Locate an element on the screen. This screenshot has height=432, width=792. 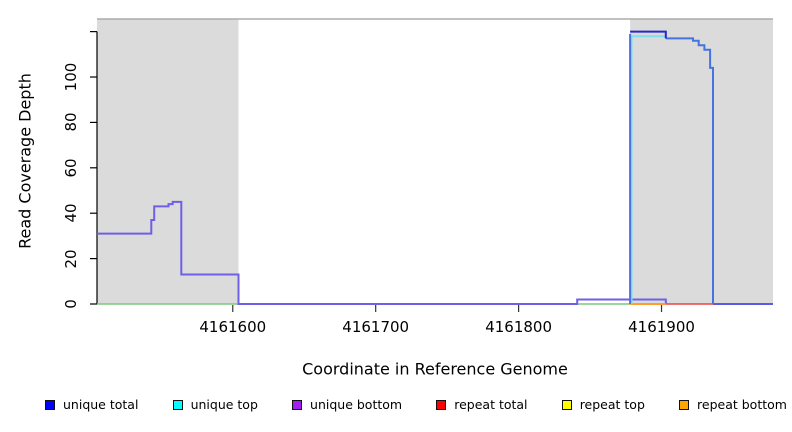
legend-label: repeat bottom is located at coordinates (742, 404).